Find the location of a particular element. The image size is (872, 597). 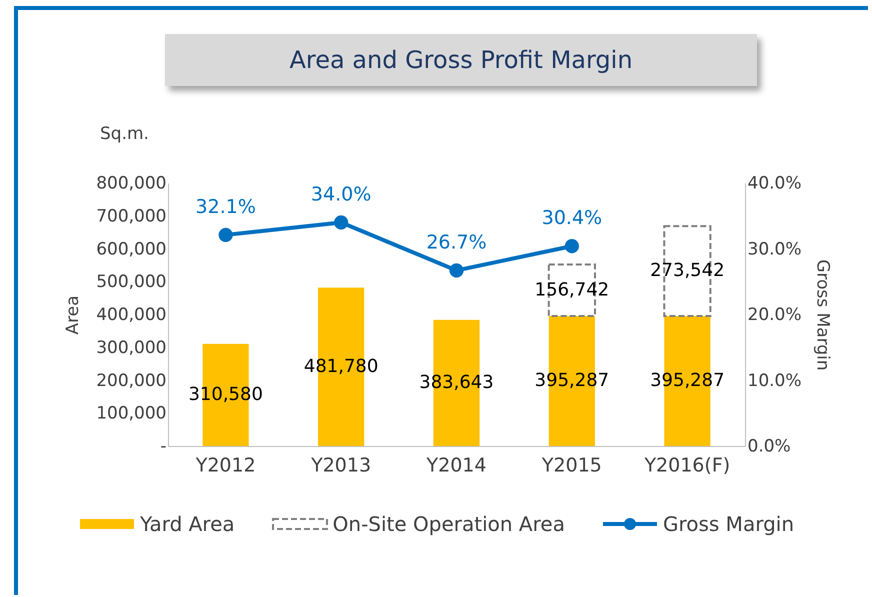

y-tick-label: 300,000 is located at coordinates (131, 348).